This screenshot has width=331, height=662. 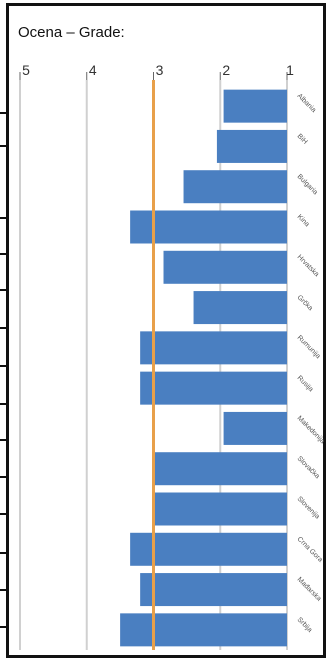 What do you see at coordinates (308, 507) in the screenshot?
I see `category-label: Slovenija` at bounding box center [308, 507].